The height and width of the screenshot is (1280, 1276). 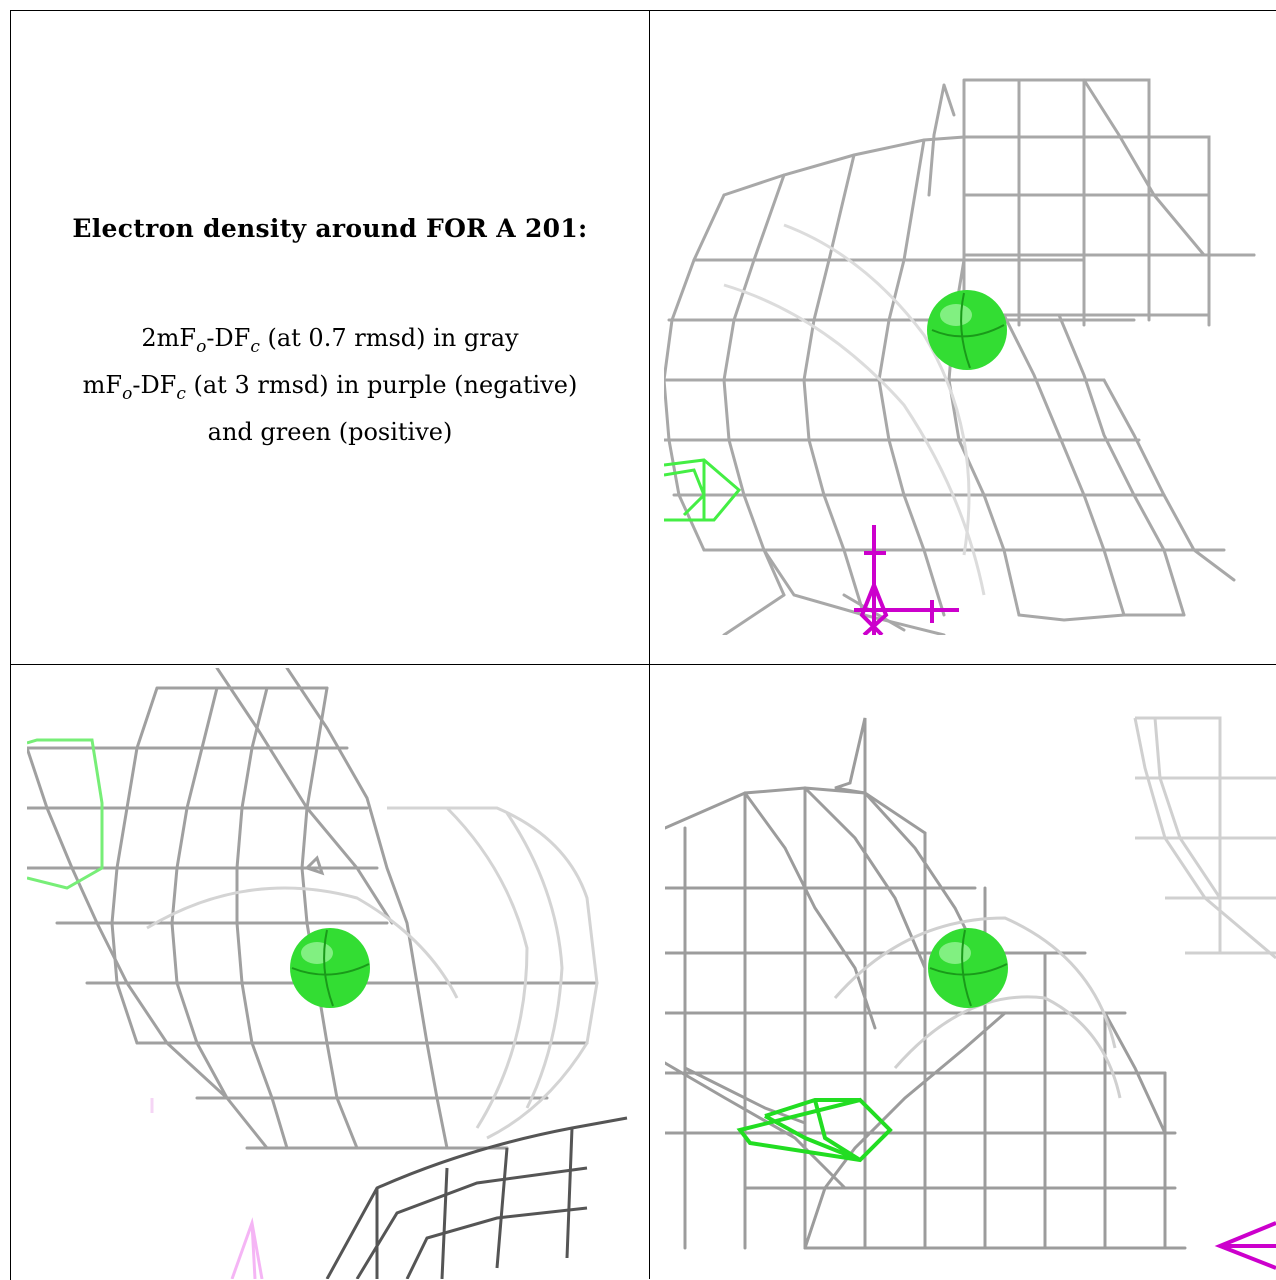 I want to click on caption-line-2: mFo-DFc (at 3 rmsd) in purple (negative), so click(x=330, y=387).